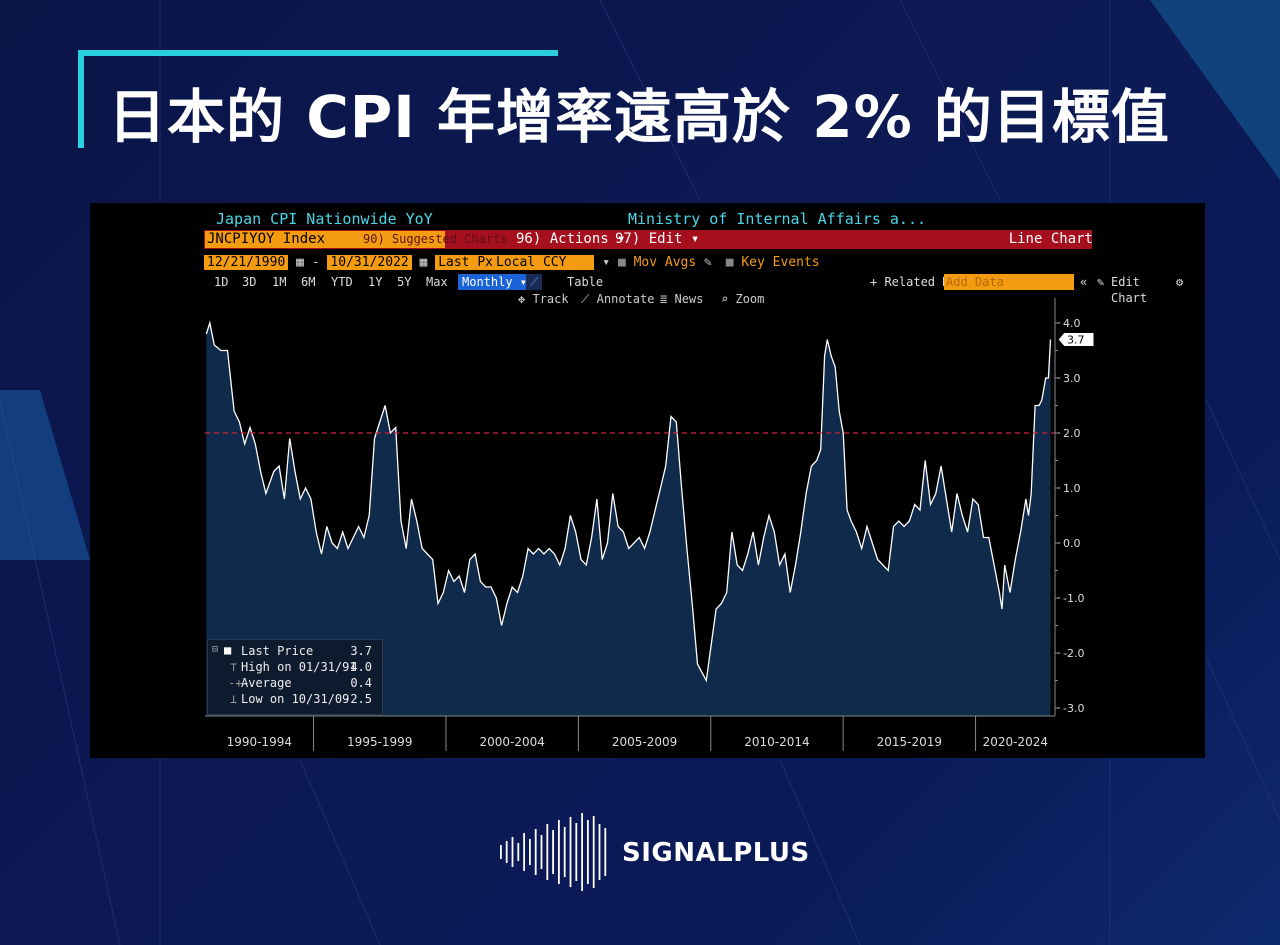 The height and width of the screenshot is (945, 1280). I want to click on currency-select: Local CCY, so click(544, 262).